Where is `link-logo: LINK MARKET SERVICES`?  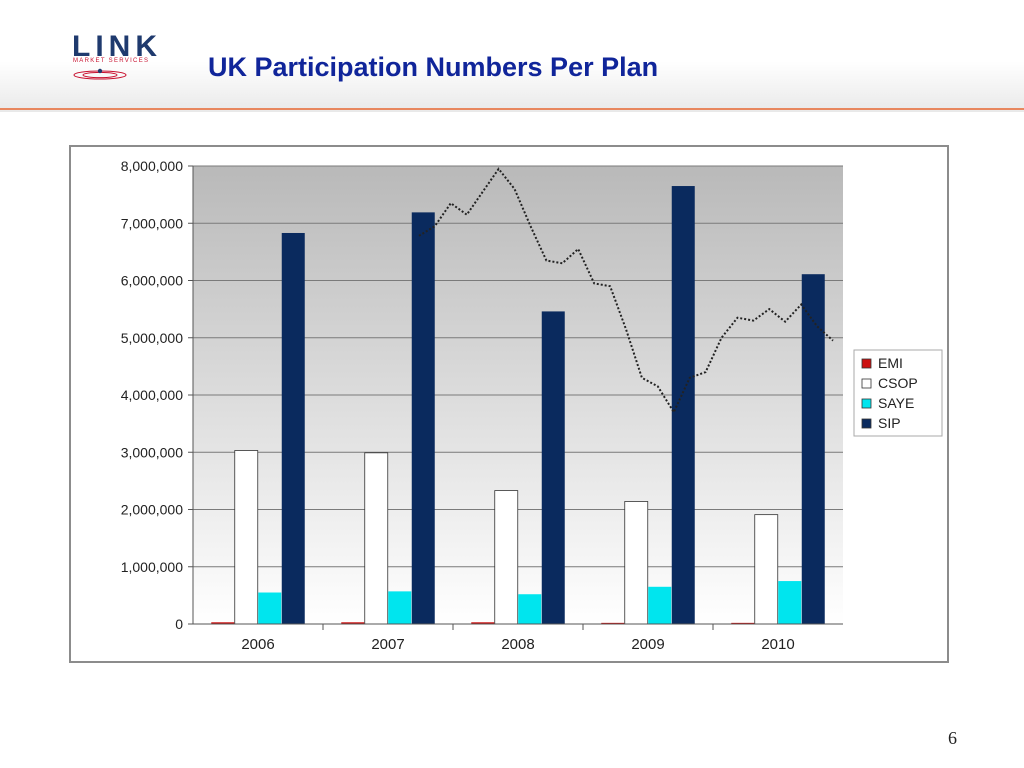
link-logo: LINK MARKET SERVICES is located at coordinates (117, 60).